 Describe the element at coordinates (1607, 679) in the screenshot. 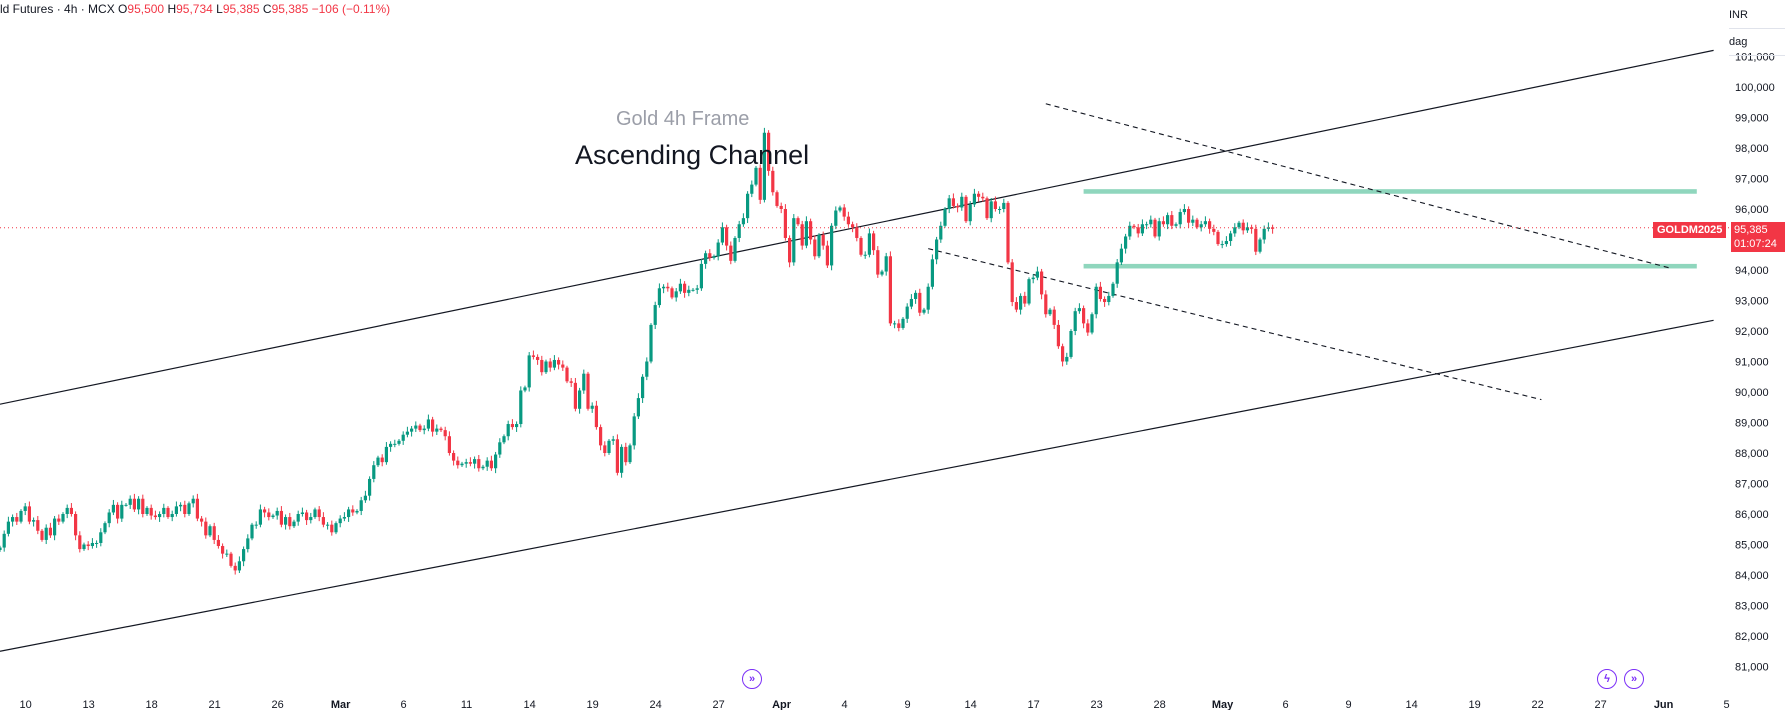

I see `lightning-icon: ϟ` at that location.